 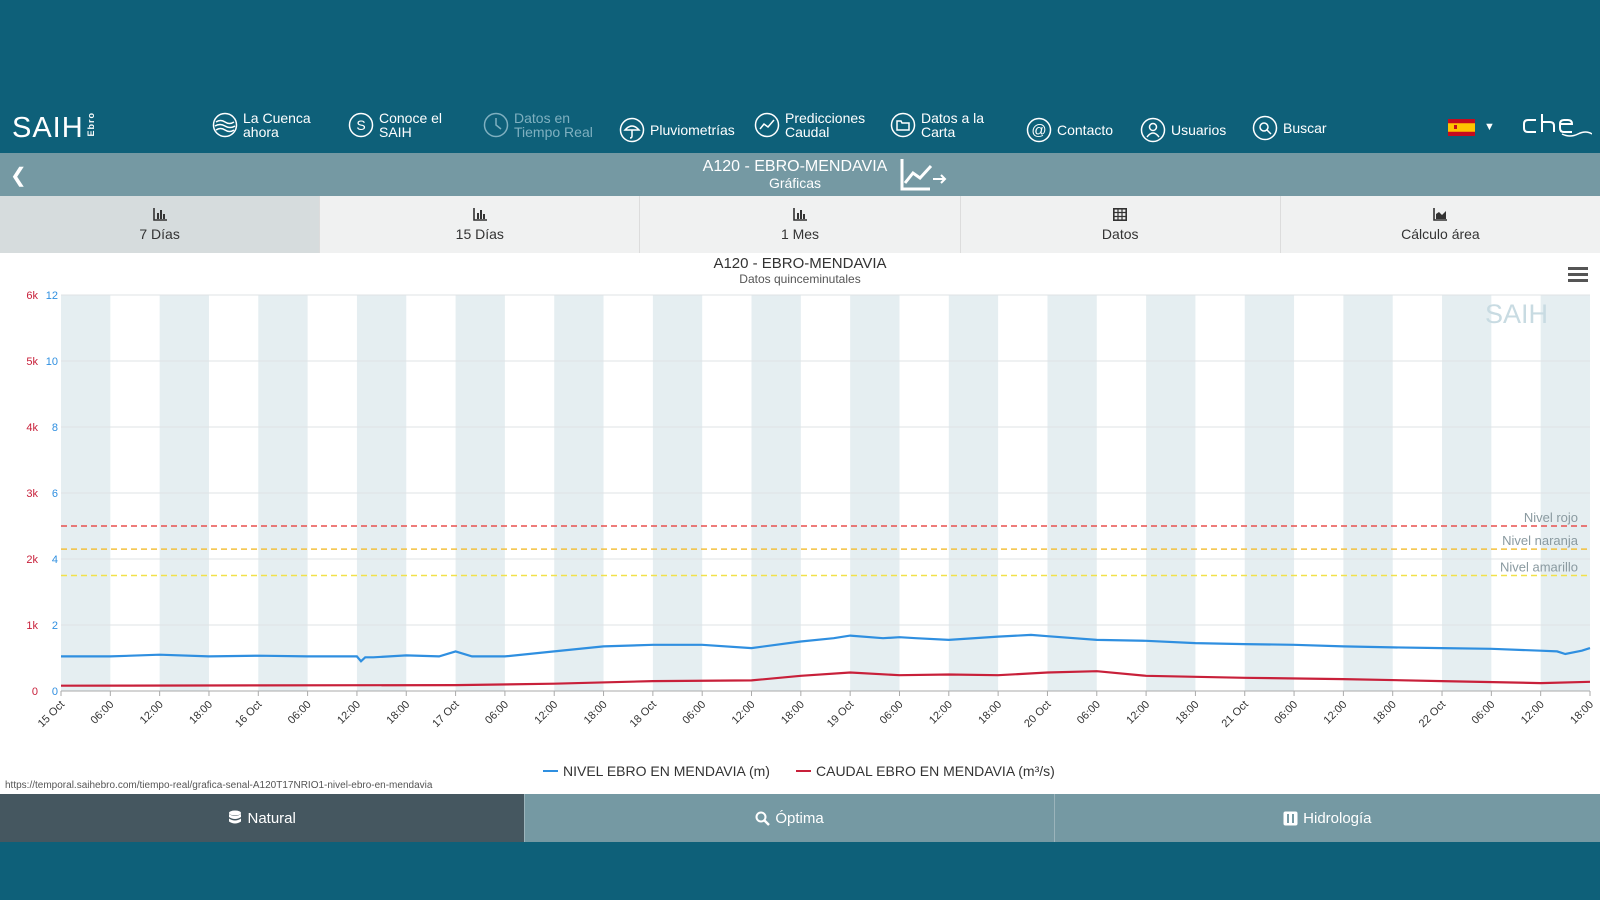 What do you see at coordinates (1557, 125) in the screenshot?
I see `che-logo` at bounding box center [1557, 125].